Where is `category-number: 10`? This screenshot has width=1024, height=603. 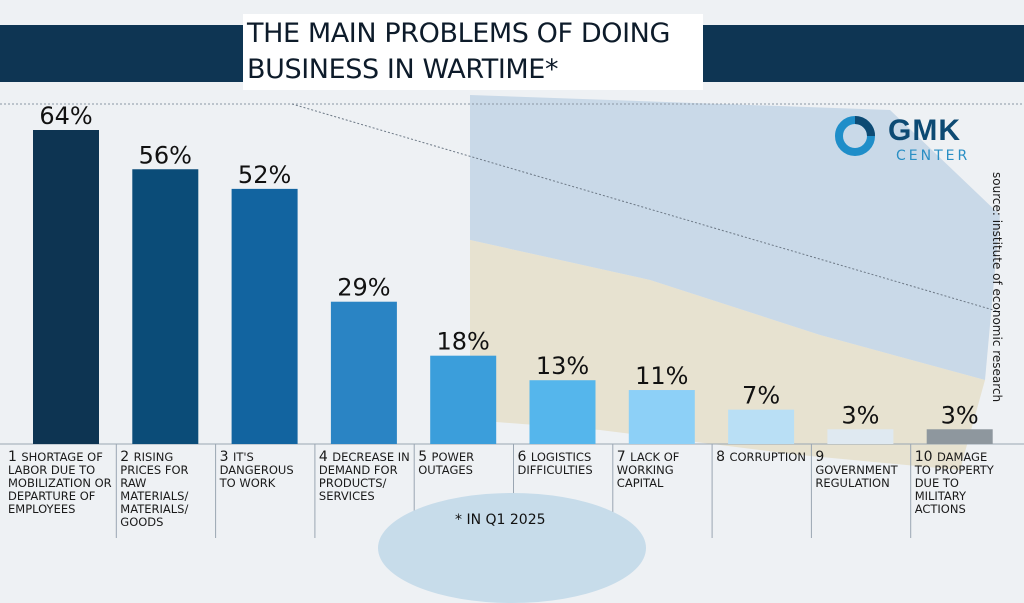
category-number: 10 is located at coordinates (925, 457).